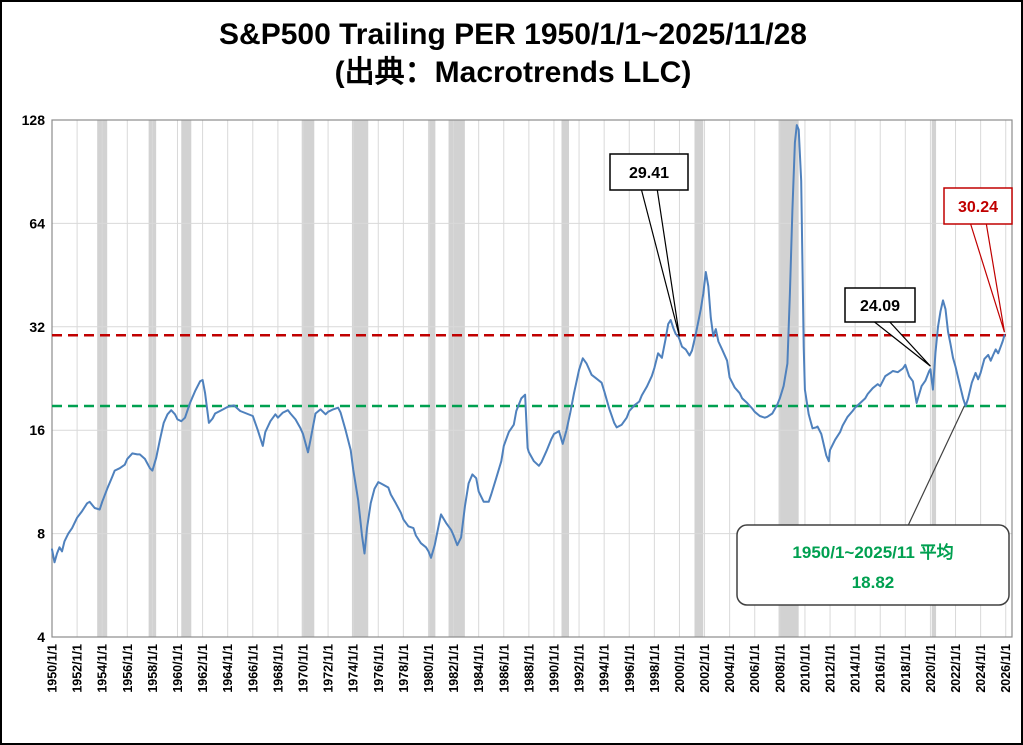 The height and width of the screenshot is (745, 1023). I want to click on x-axis-tick-label: 2012/1/1, so click(831, 668).